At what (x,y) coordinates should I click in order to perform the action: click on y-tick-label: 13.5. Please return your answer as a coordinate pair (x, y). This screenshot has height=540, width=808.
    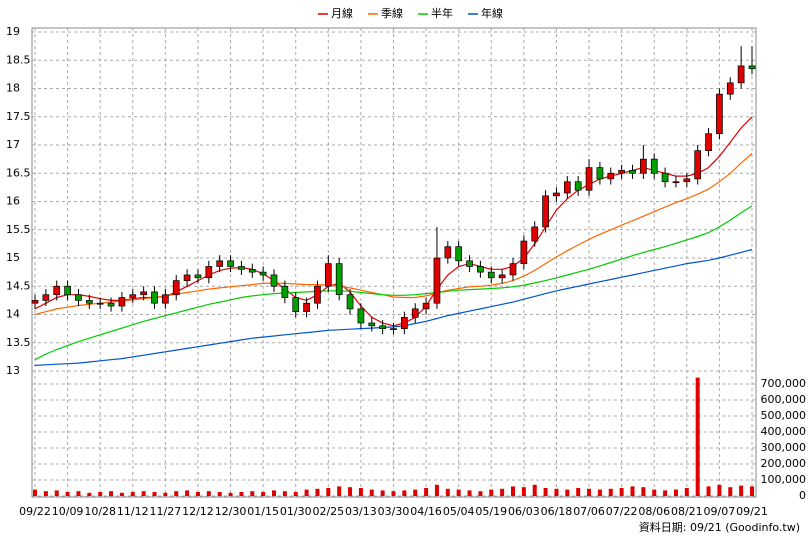
    Looking at the image, I should click on (18, 342).